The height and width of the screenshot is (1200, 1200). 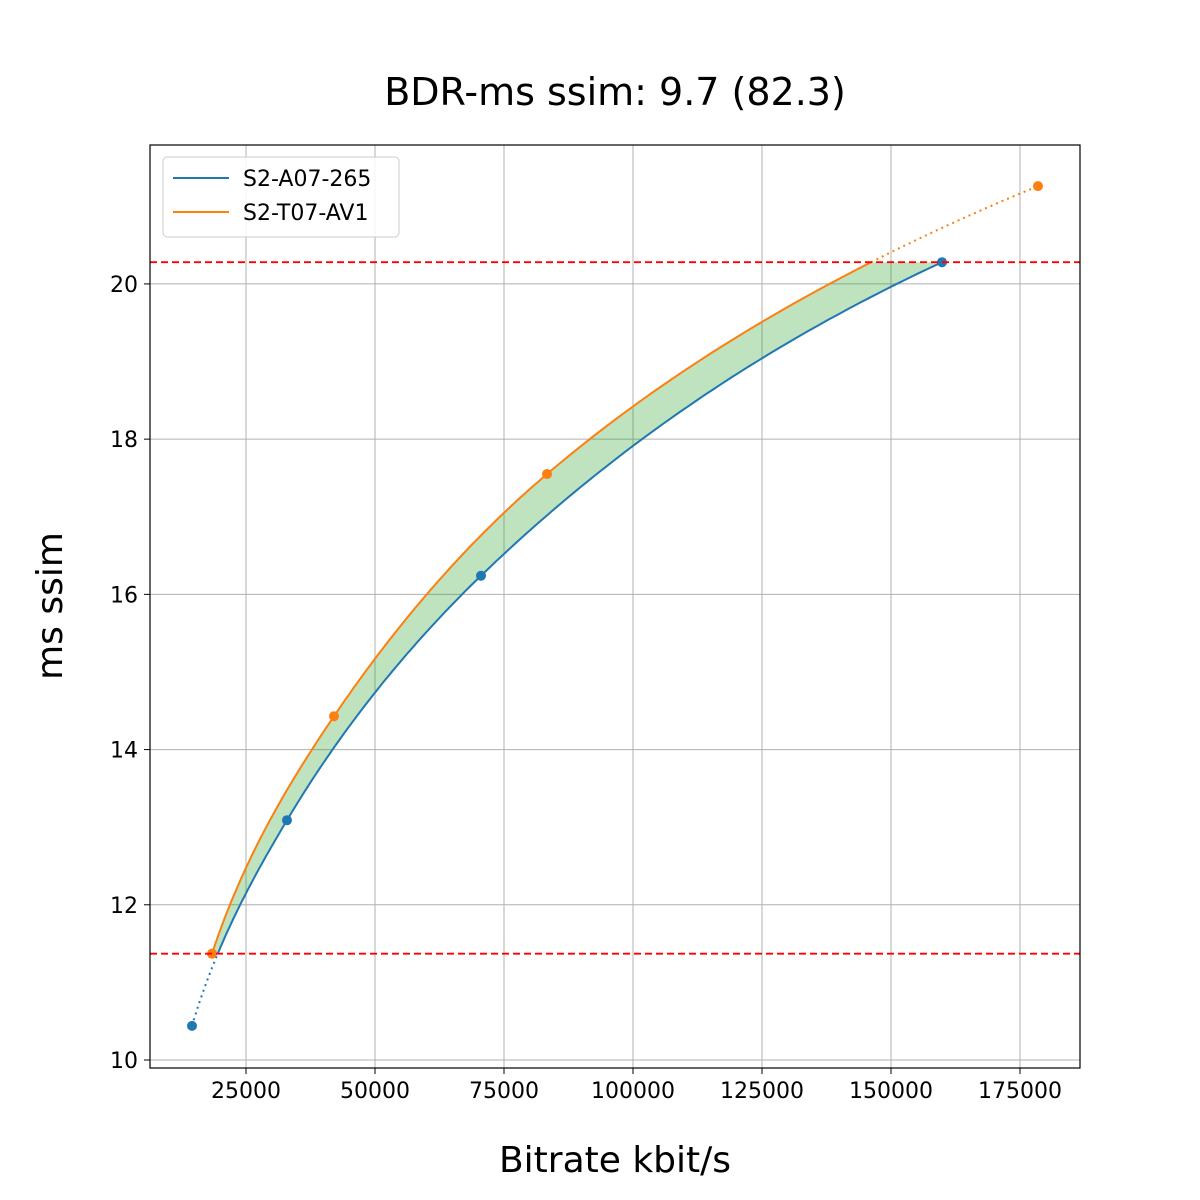 I want to click on chart-title: BDR-ms ssim: 9.7 (82.3), so click(x=615, y=92).